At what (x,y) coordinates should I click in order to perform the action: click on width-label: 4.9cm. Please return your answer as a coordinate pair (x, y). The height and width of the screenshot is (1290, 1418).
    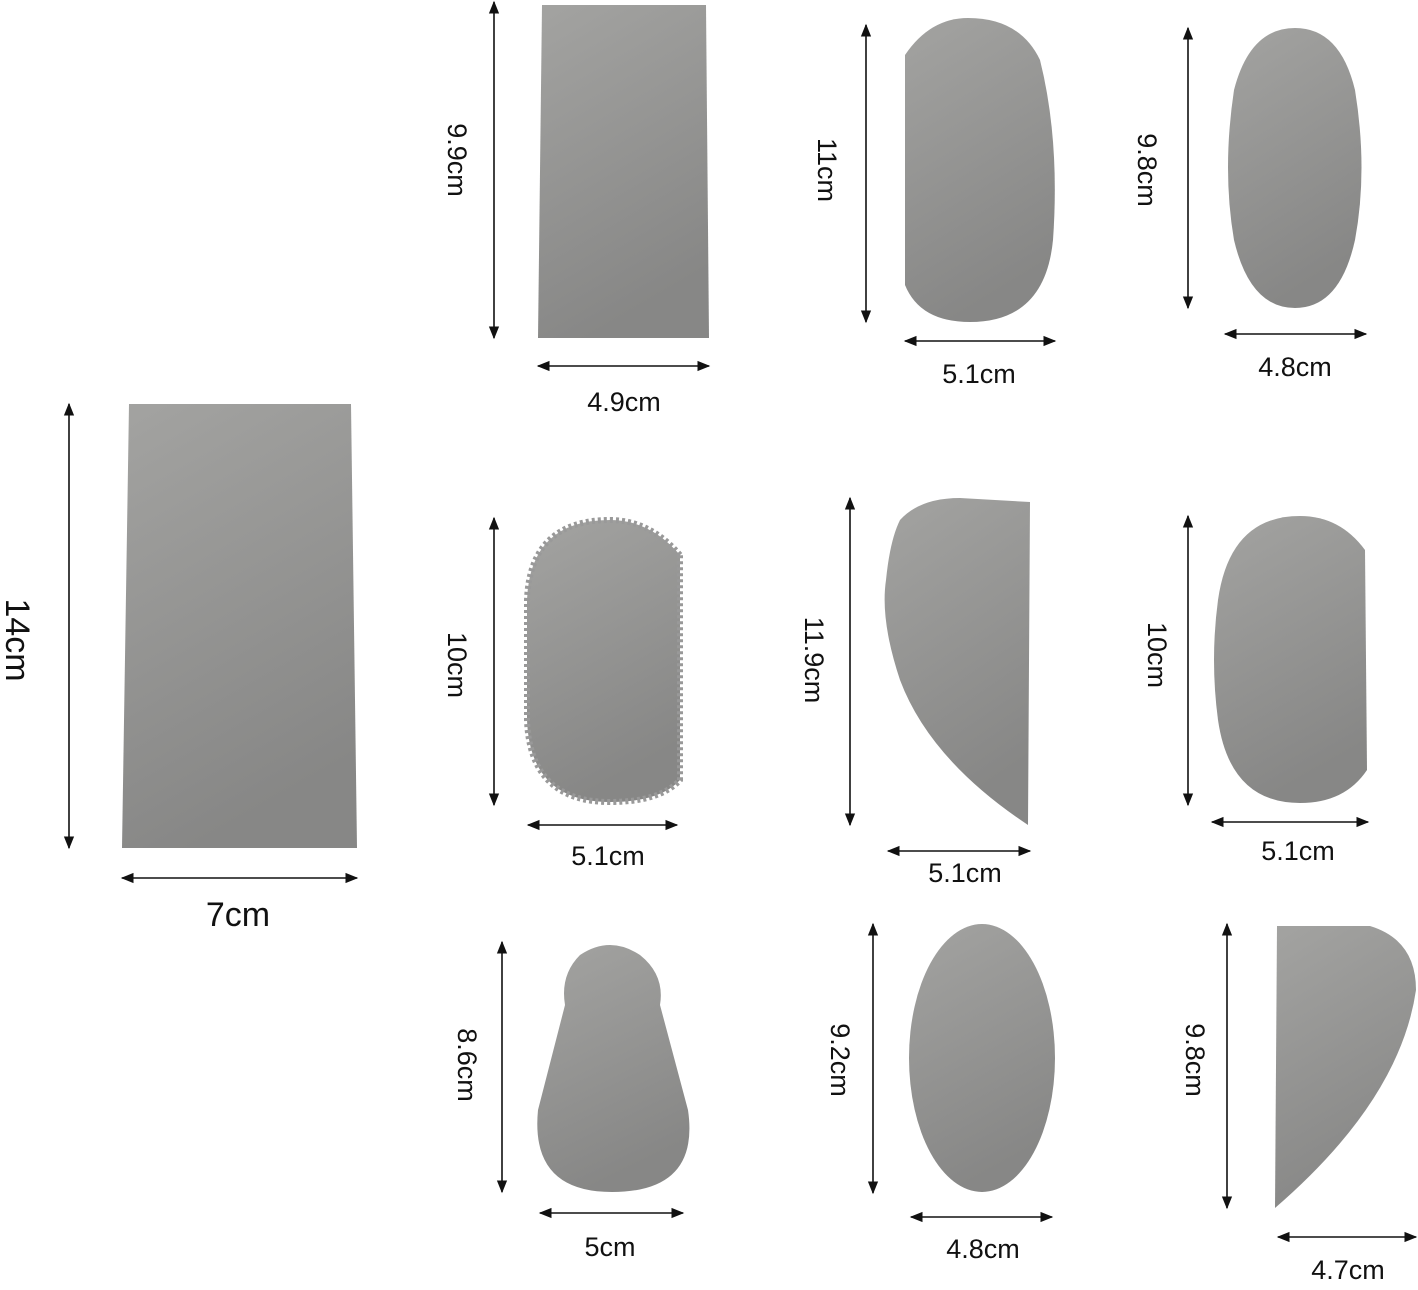
    Looking at the image, I should click on (624, 402).